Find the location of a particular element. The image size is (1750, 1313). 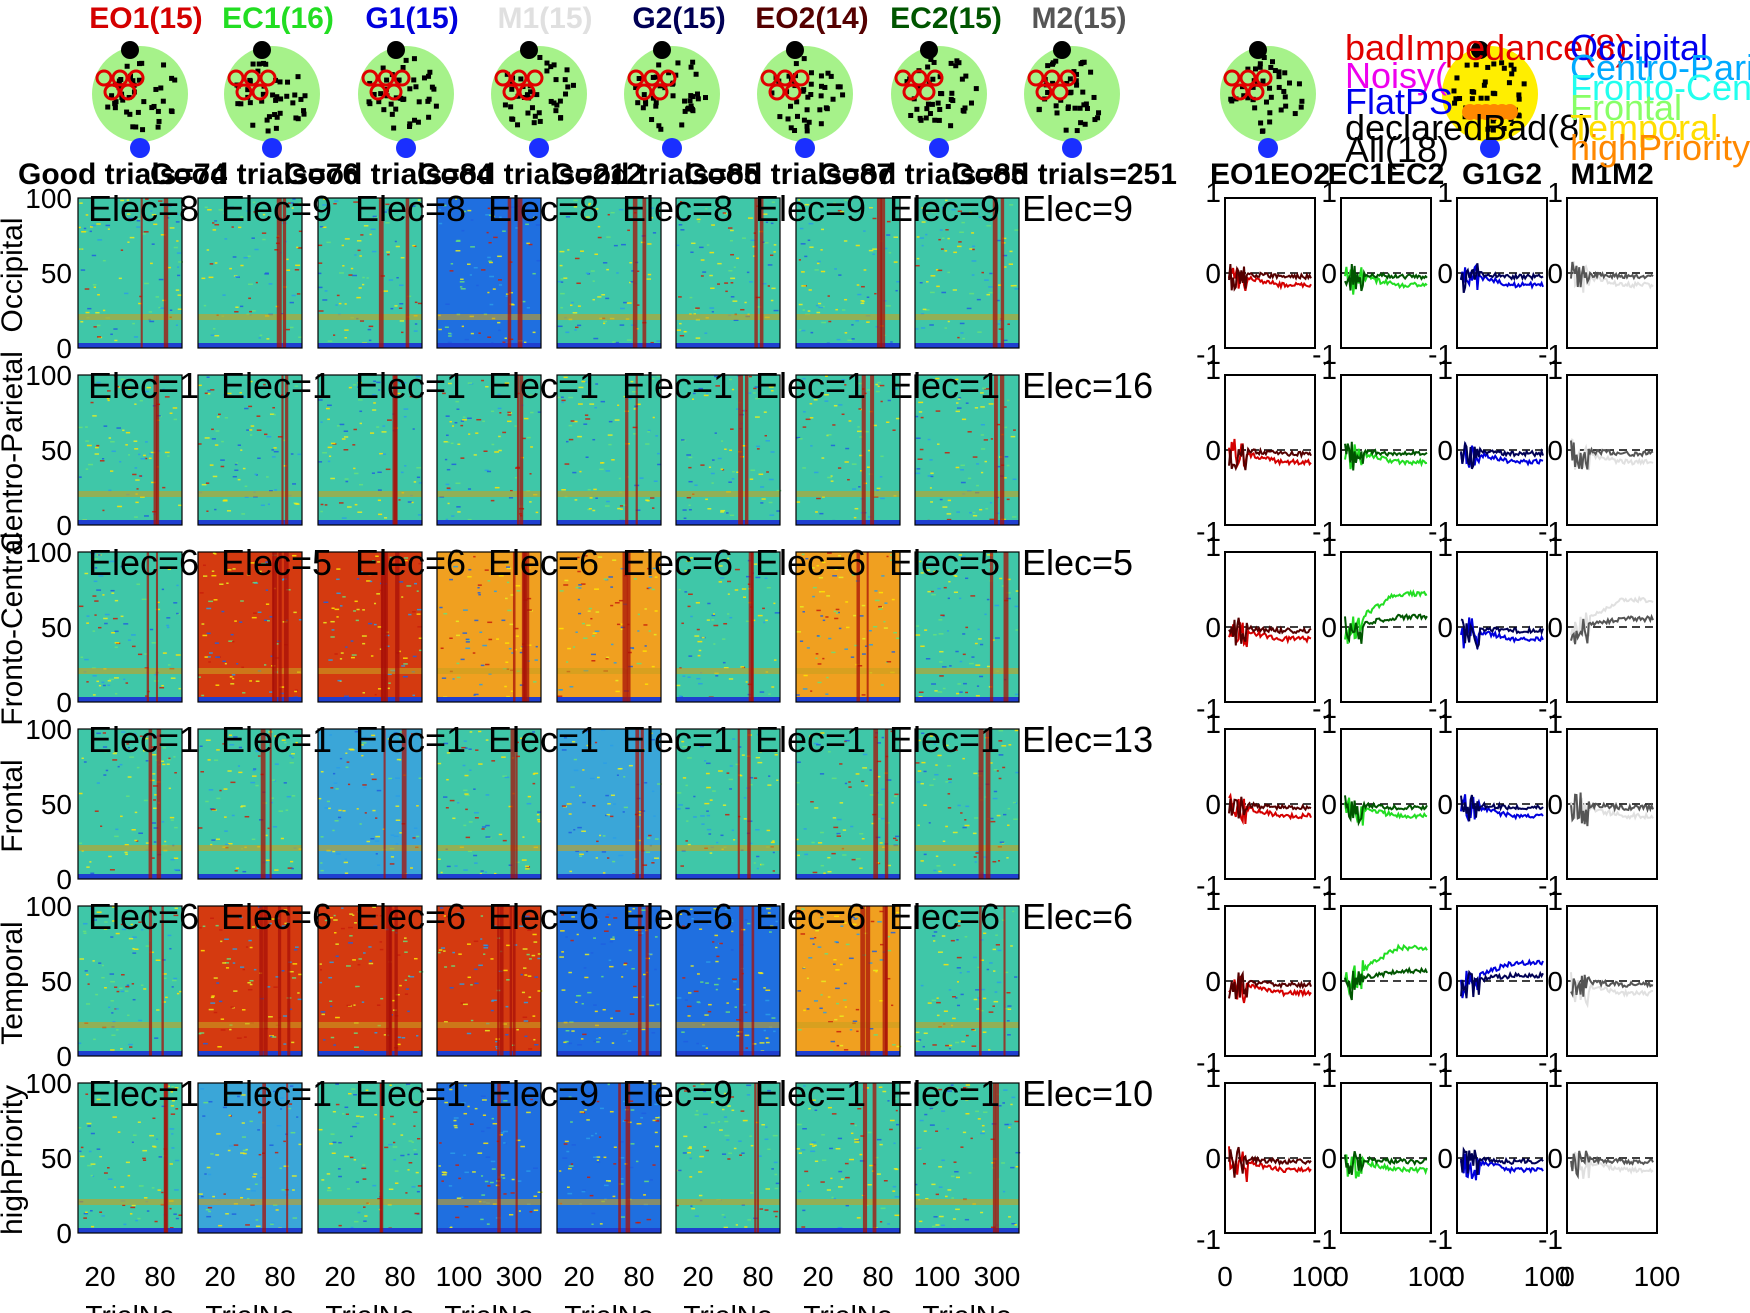

spectrogram-texture is located at coordinates (728, 627).